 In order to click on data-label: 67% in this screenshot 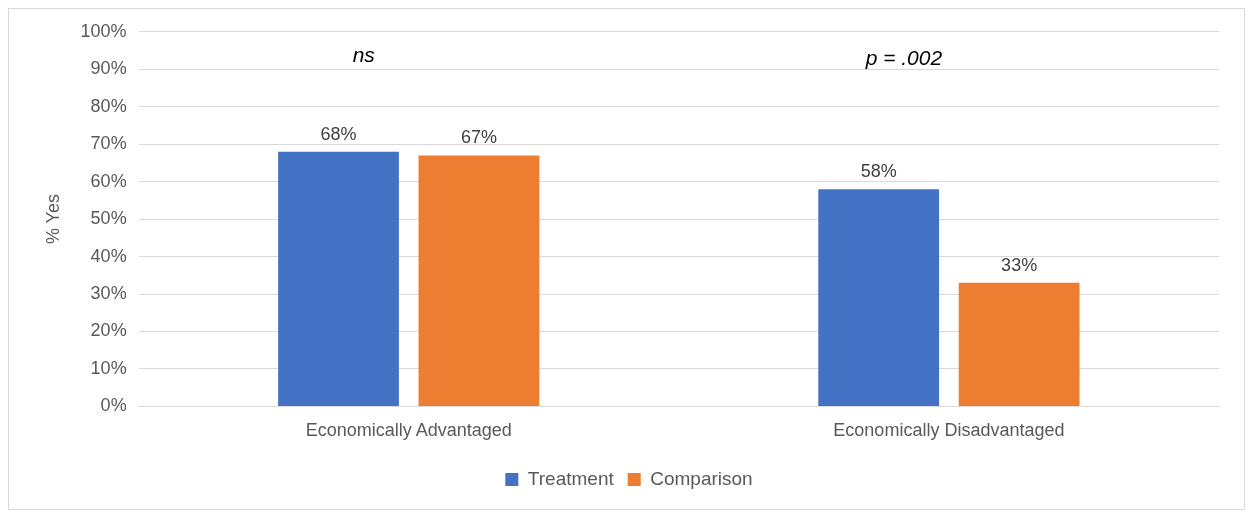, I will do `click(478, 137)`.